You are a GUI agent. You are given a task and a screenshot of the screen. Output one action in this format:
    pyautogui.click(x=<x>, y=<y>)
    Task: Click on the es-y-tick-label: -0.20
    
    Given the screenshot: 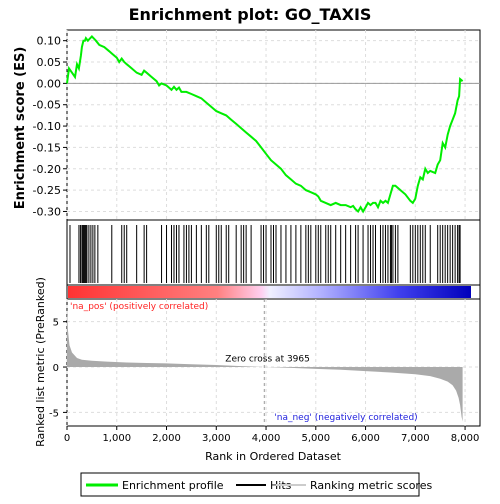 What is the action you would take?
    pyautogui.click(x=47, y=169)
    